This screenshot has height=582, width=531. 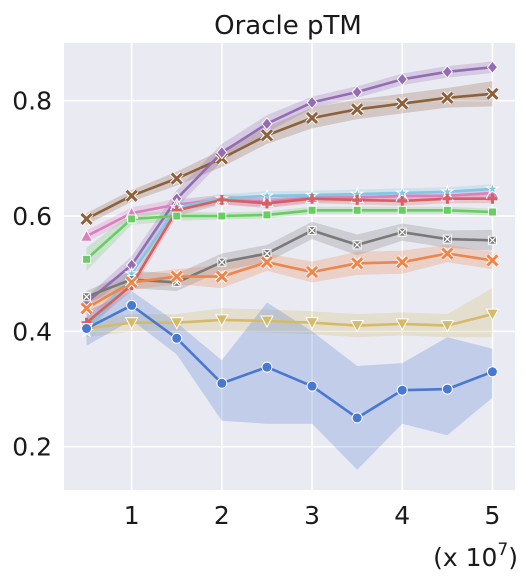 I want to click on y-tick-label: 0.8, so click(x=32, y=101).